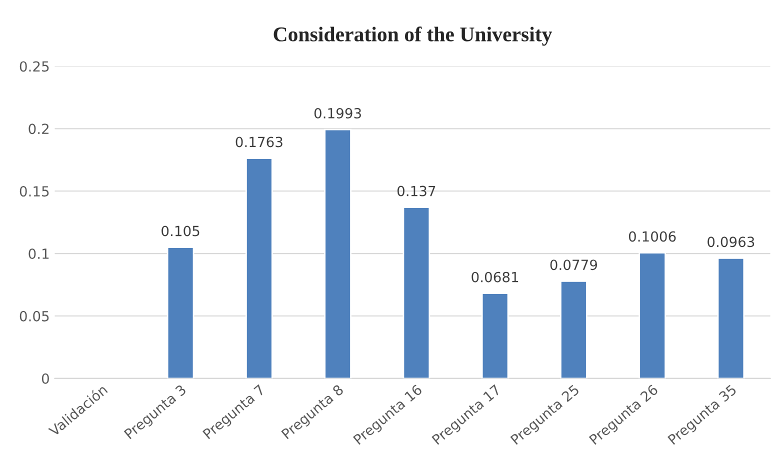  I want to click on data-label: 0.105, so click(181, 231).